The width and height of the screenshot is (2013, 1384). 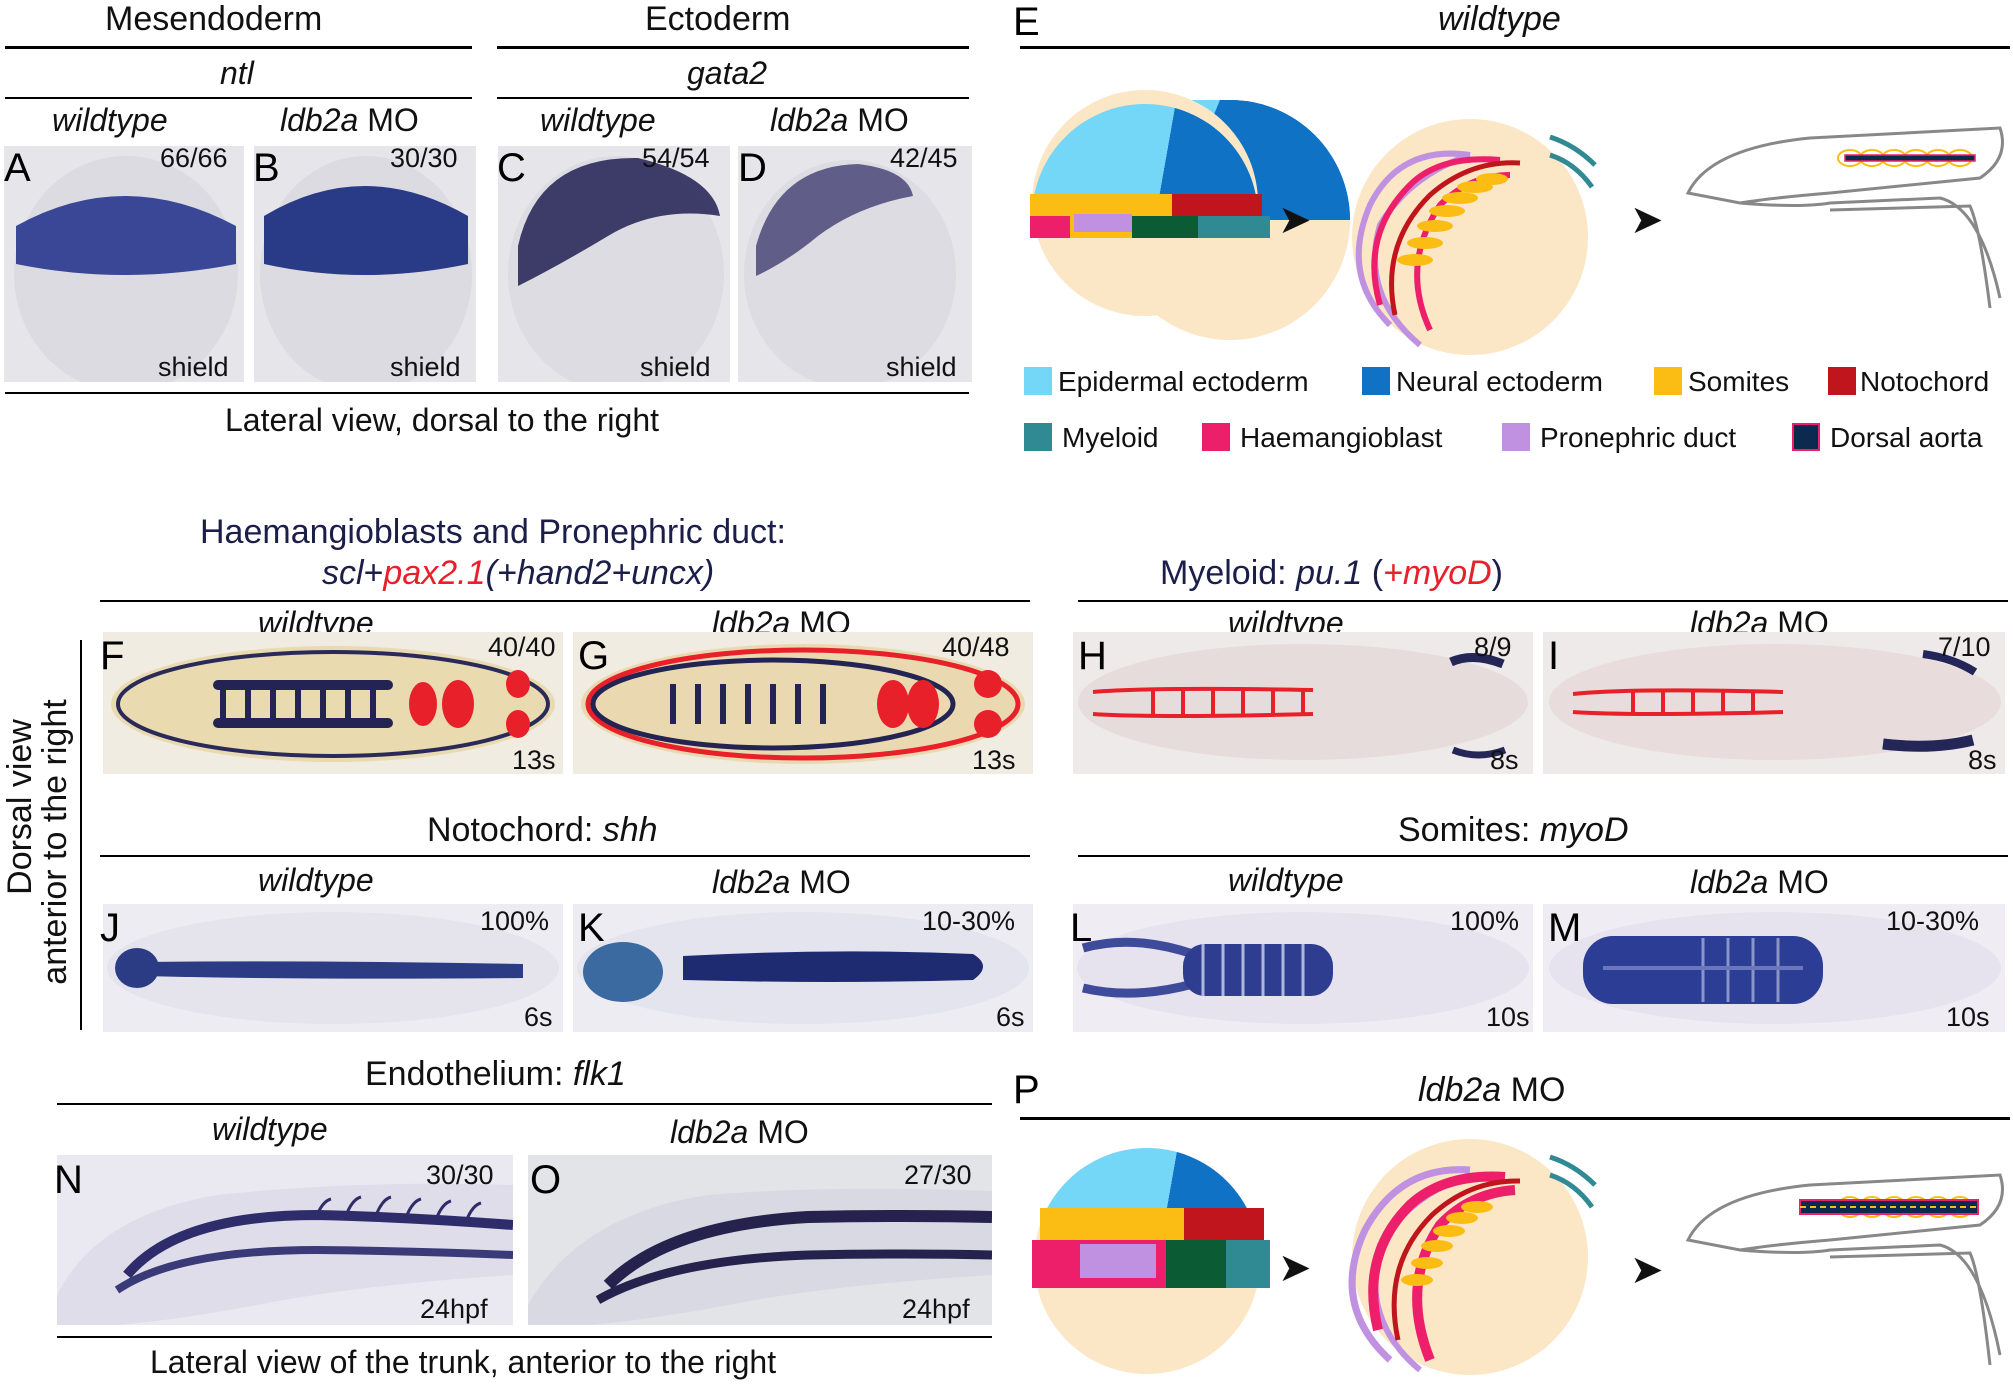 I want to click on embryo-count: 66/66, so click(x=194, y=158).